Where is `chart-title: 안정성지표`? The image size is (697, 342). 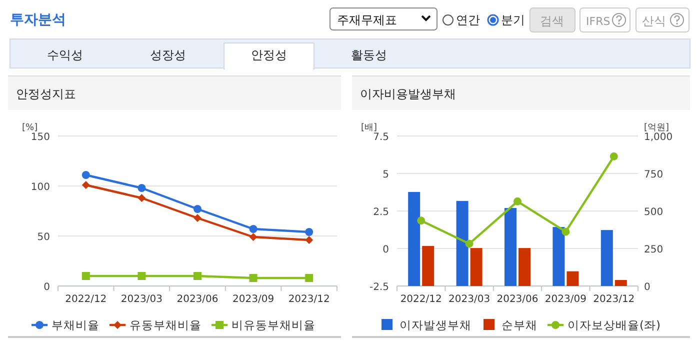
chart-title: 안정성지표 is located at coordinates (46, 94).